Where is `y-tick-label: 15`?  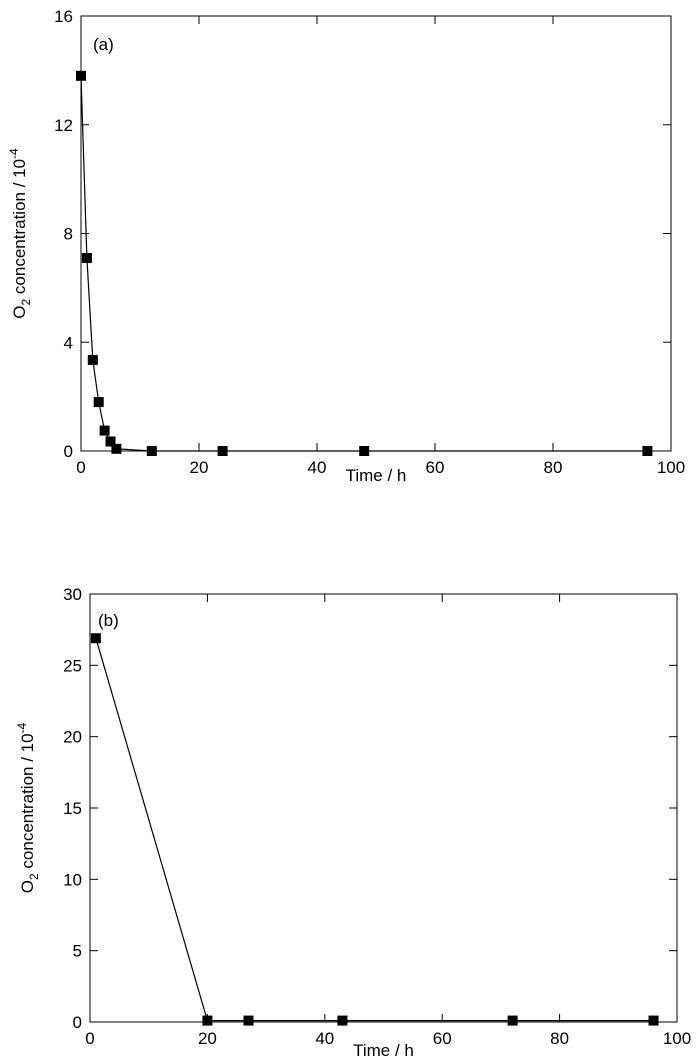 y-tick-label: 15 is located at coordinates (72, 808).